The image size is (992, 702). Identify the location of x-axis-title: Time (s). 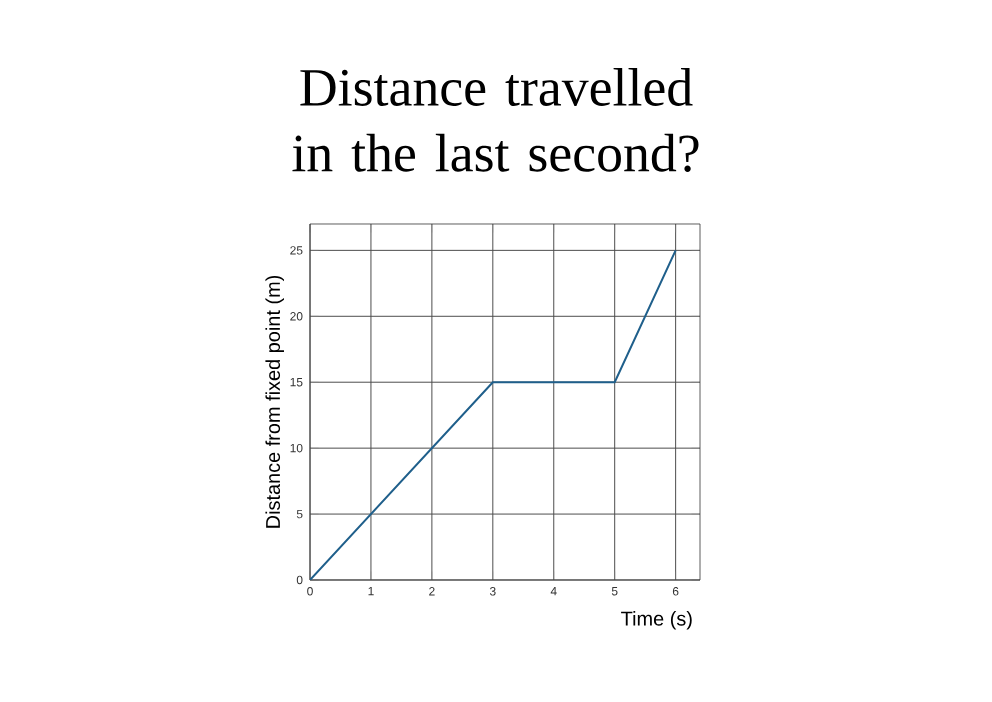
(656, 620).